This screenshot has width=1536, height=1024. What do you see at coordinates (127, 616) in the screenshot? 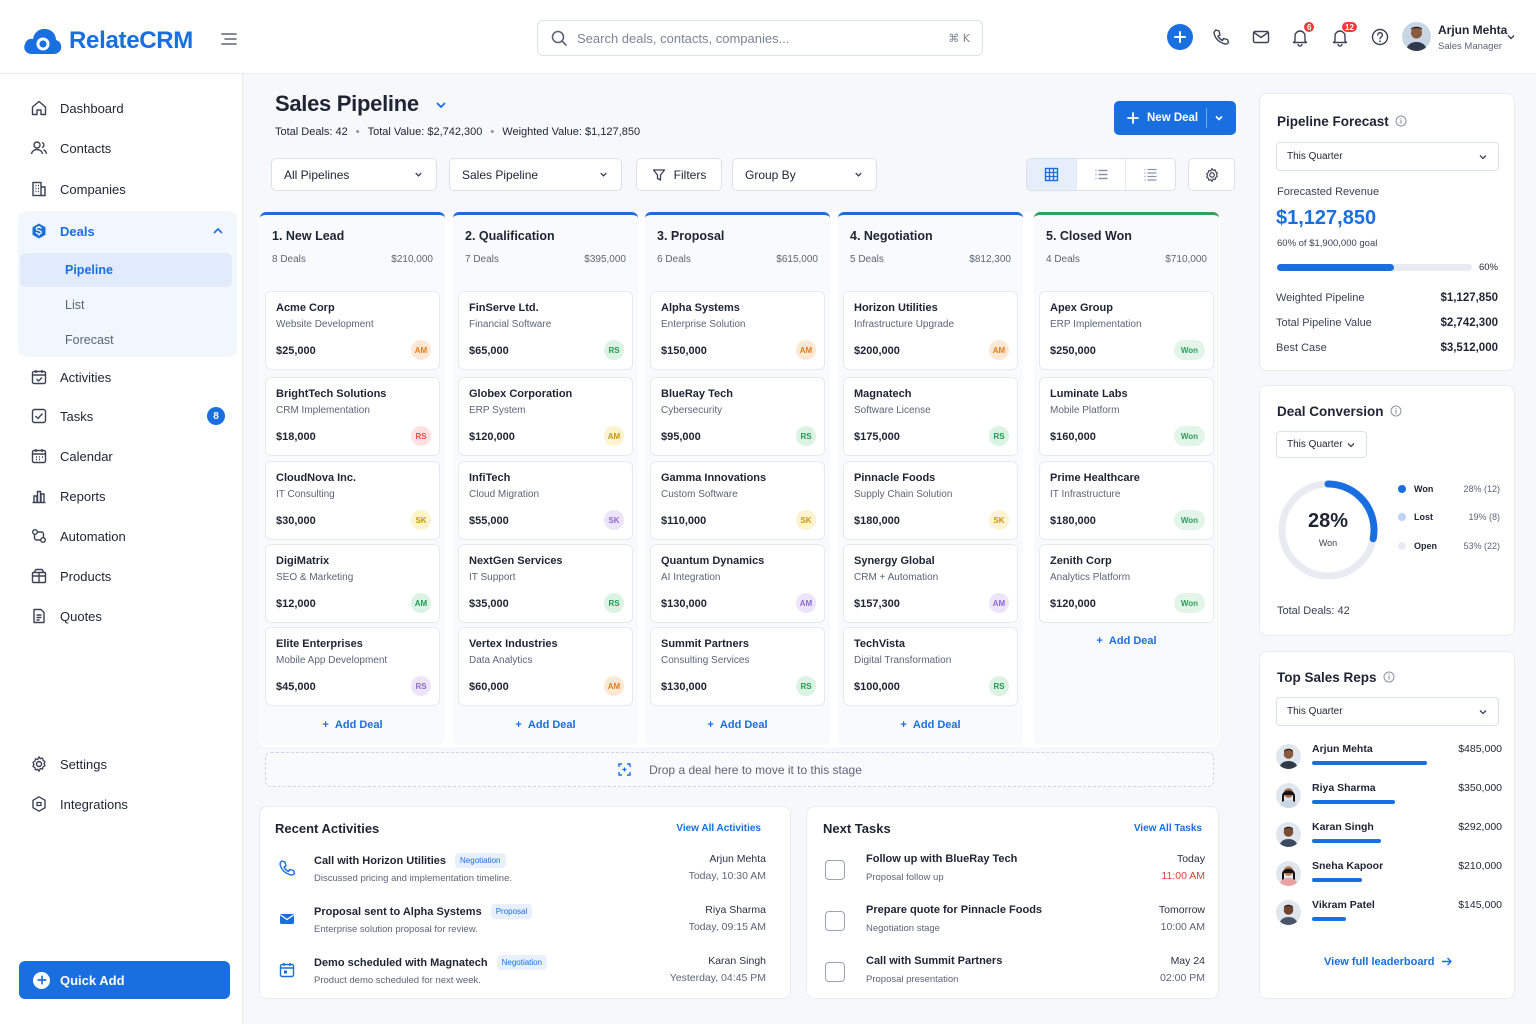
I see `sidebar-item-quotes: Quotes` at bounding box center [127, 616].